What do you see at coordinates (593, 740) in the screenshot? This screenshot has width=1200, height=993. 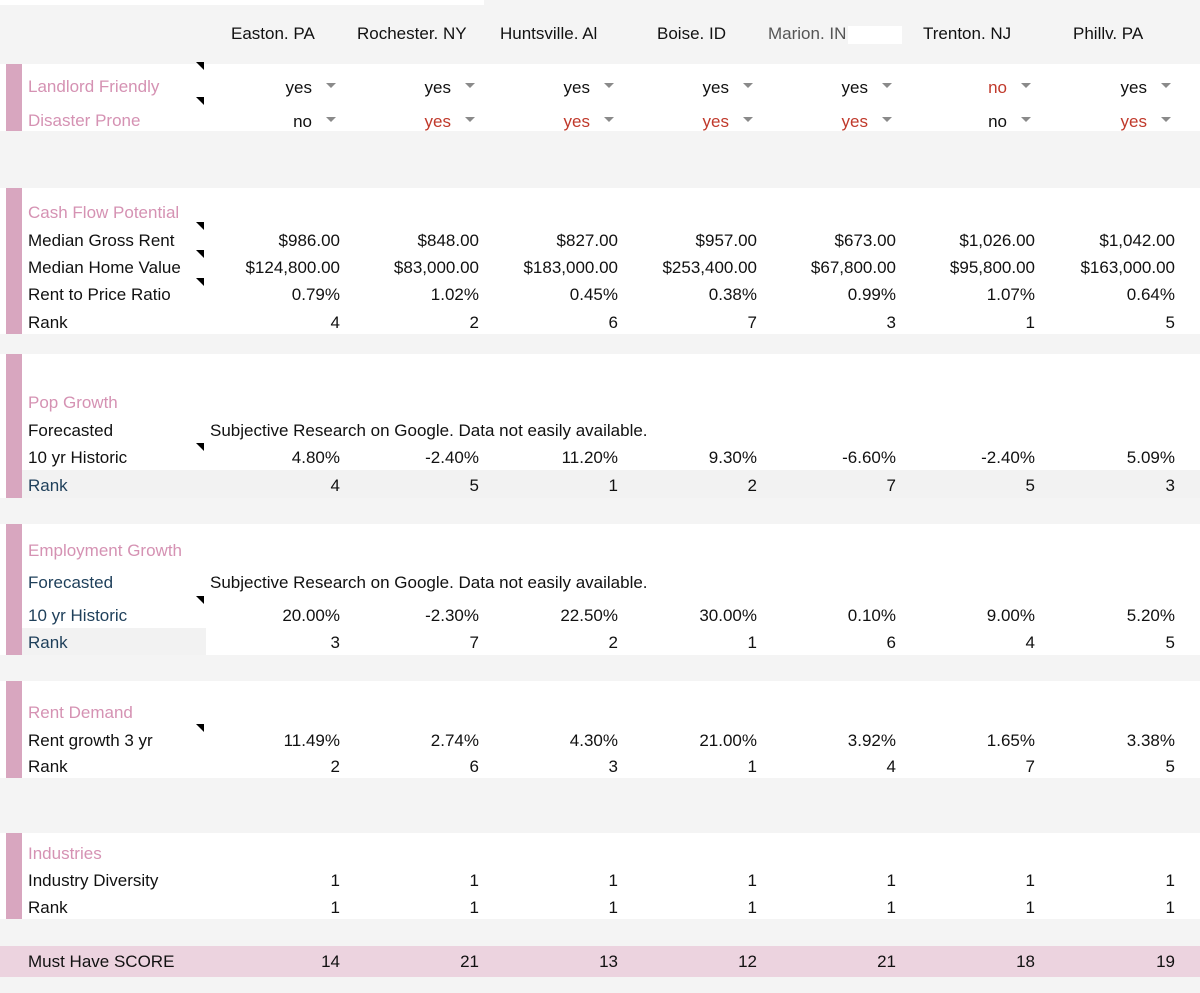 I see `cell-value: 4.30%` at bounding box center [593, 740].